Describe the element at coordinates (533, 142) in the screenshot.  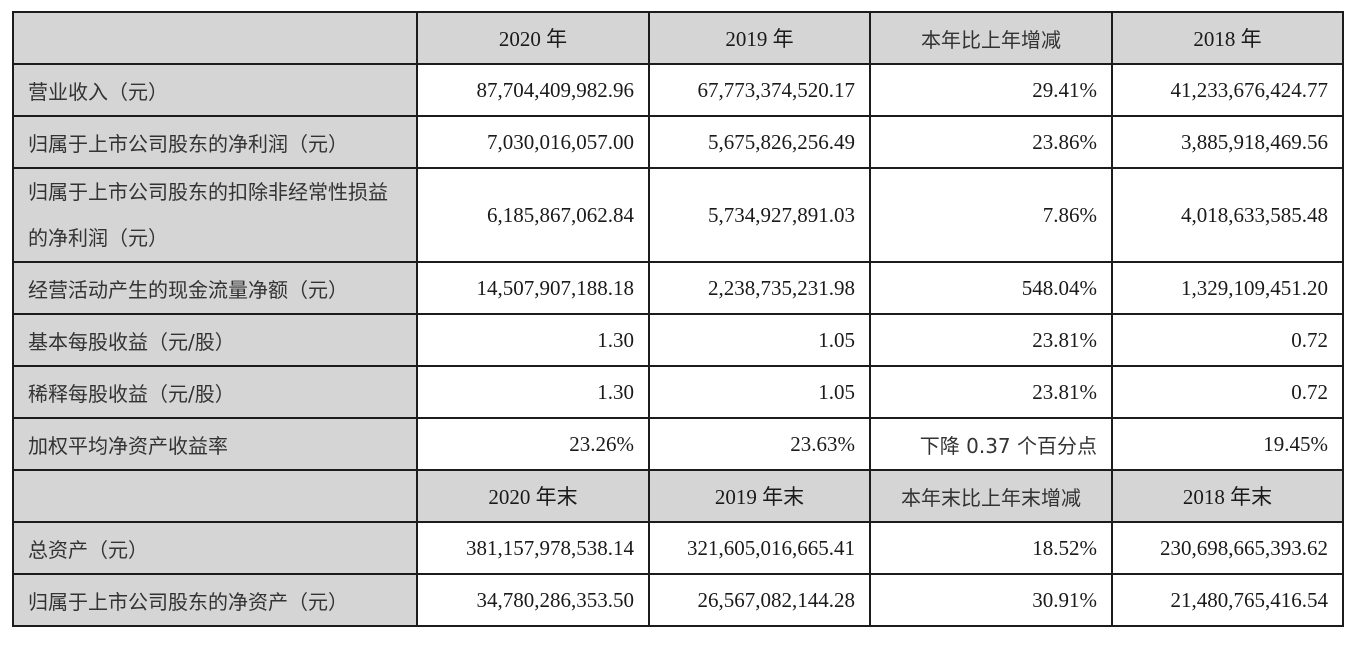
I see `cell-2020: 7,030,016,057.00` at that location.